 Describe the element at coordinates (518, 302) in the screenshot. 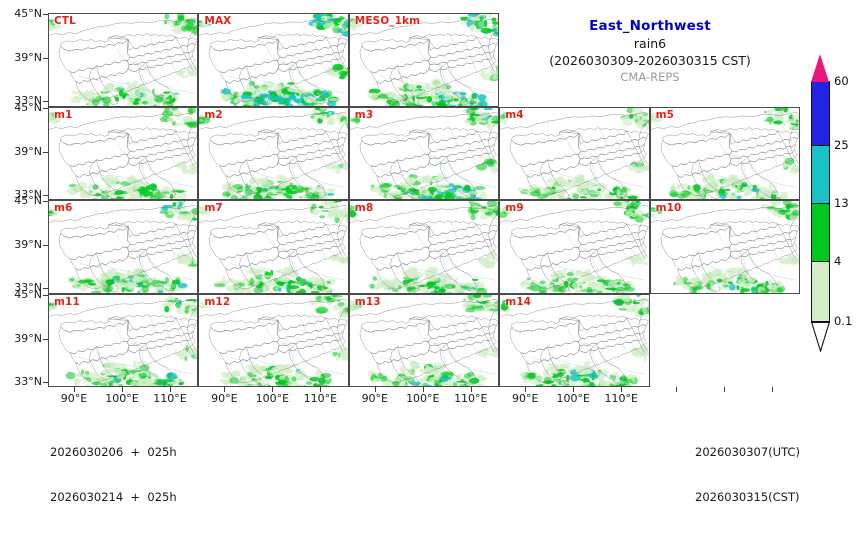

I see `panel-label: m14` at that location.